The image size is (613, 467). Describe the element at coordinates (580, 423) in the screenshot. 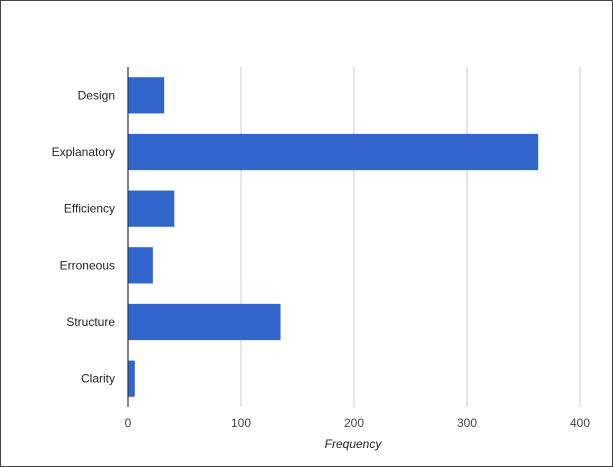

I see `x-tick-label: 400` at that location.